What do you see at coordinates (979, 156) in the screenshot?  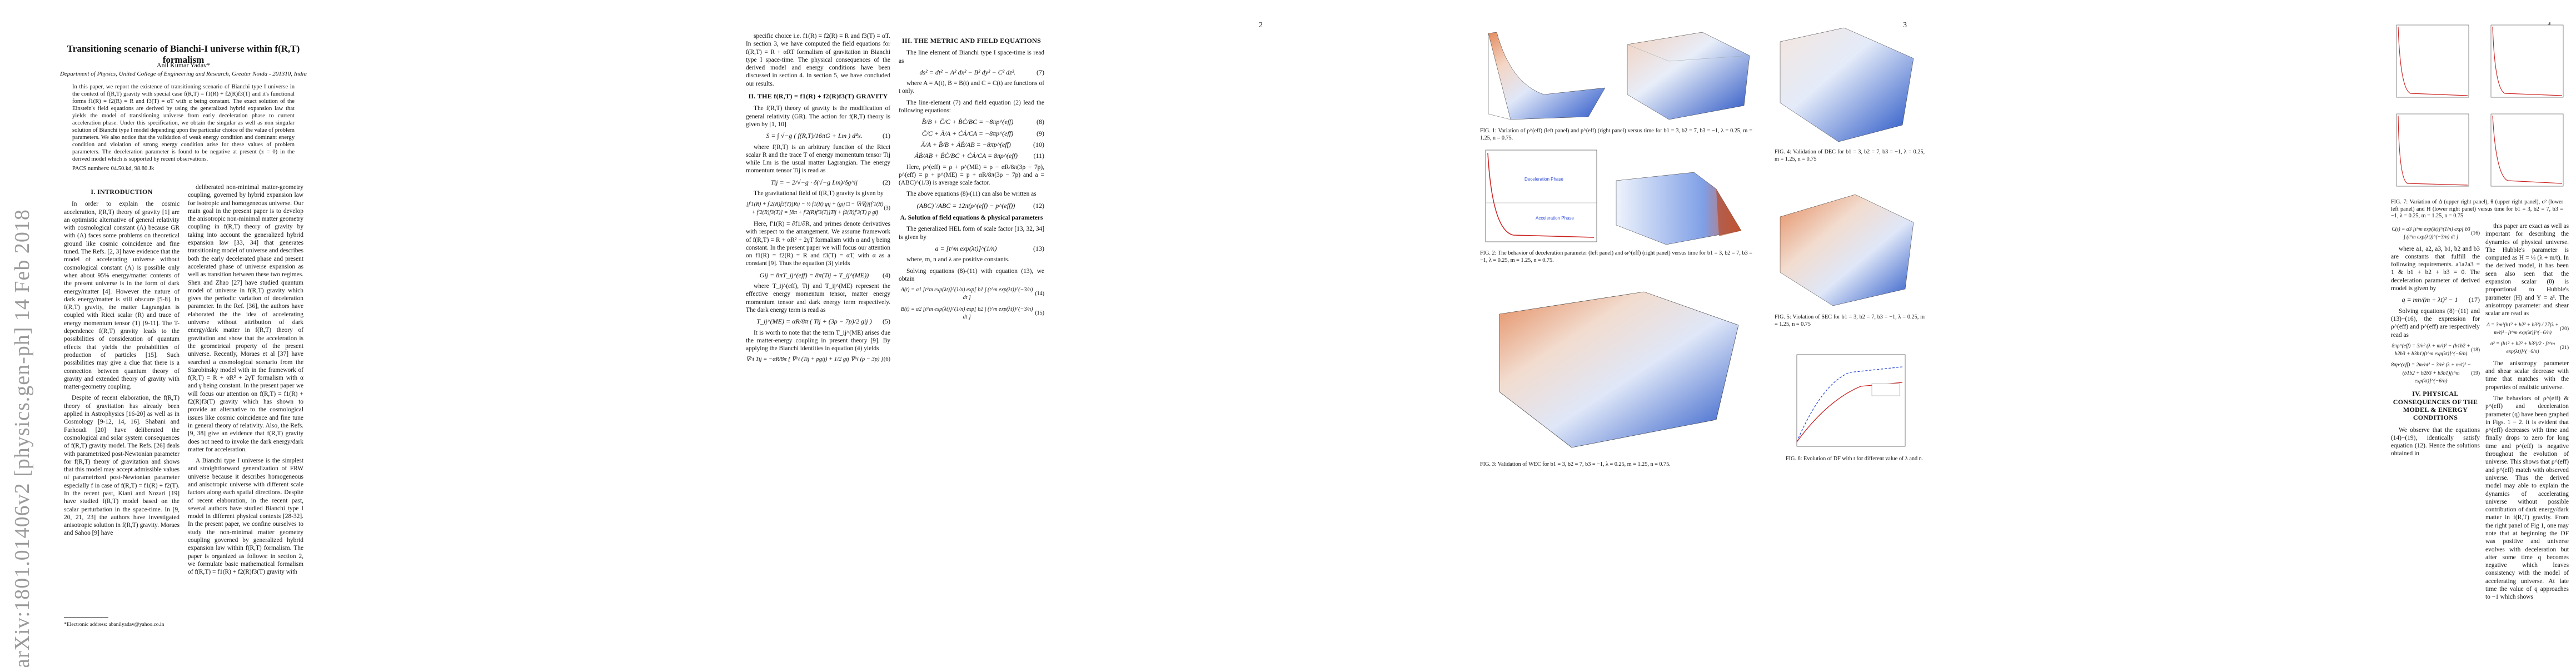 I see `equation-11: ȦḂ/AB + ḂĊ/BC + ĊȦ/CA = 8πρ^(eff) (11)` at bounding box center [979, 156].